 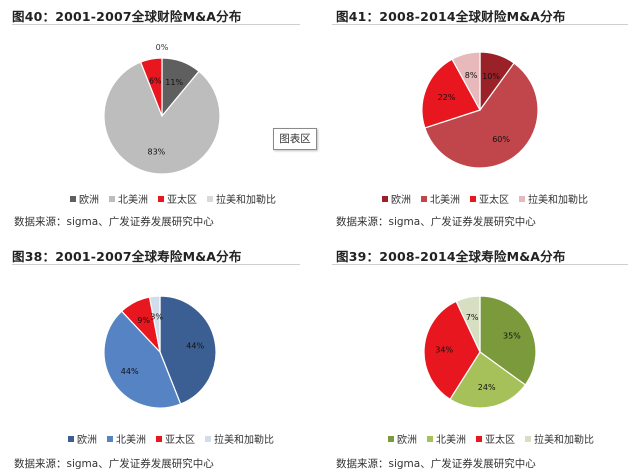 I want to click on chart-title: 图38：2001-2007全球寿险M&A分布, so click(x=127, y=256).